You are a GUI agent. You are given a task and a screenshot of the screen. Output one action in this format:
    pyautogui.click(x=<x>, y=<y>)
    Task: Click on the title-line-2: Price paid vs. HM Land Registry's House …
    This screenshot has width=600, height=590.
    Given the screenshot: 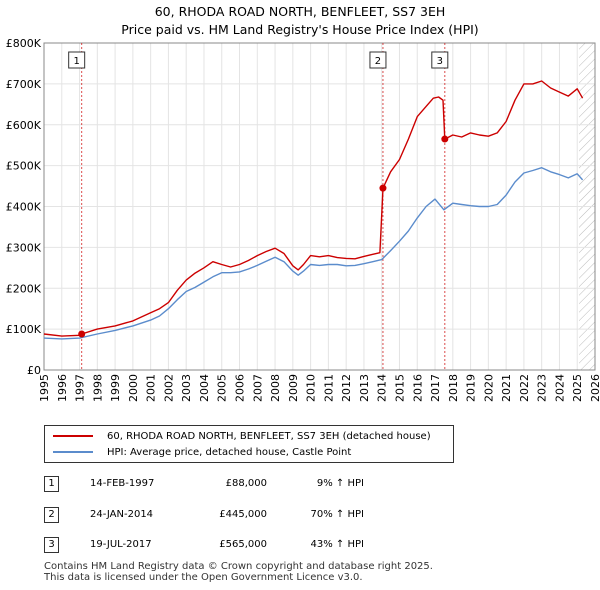 What is the action you would take?
    pyautogui.click(x=300, y=29)
    